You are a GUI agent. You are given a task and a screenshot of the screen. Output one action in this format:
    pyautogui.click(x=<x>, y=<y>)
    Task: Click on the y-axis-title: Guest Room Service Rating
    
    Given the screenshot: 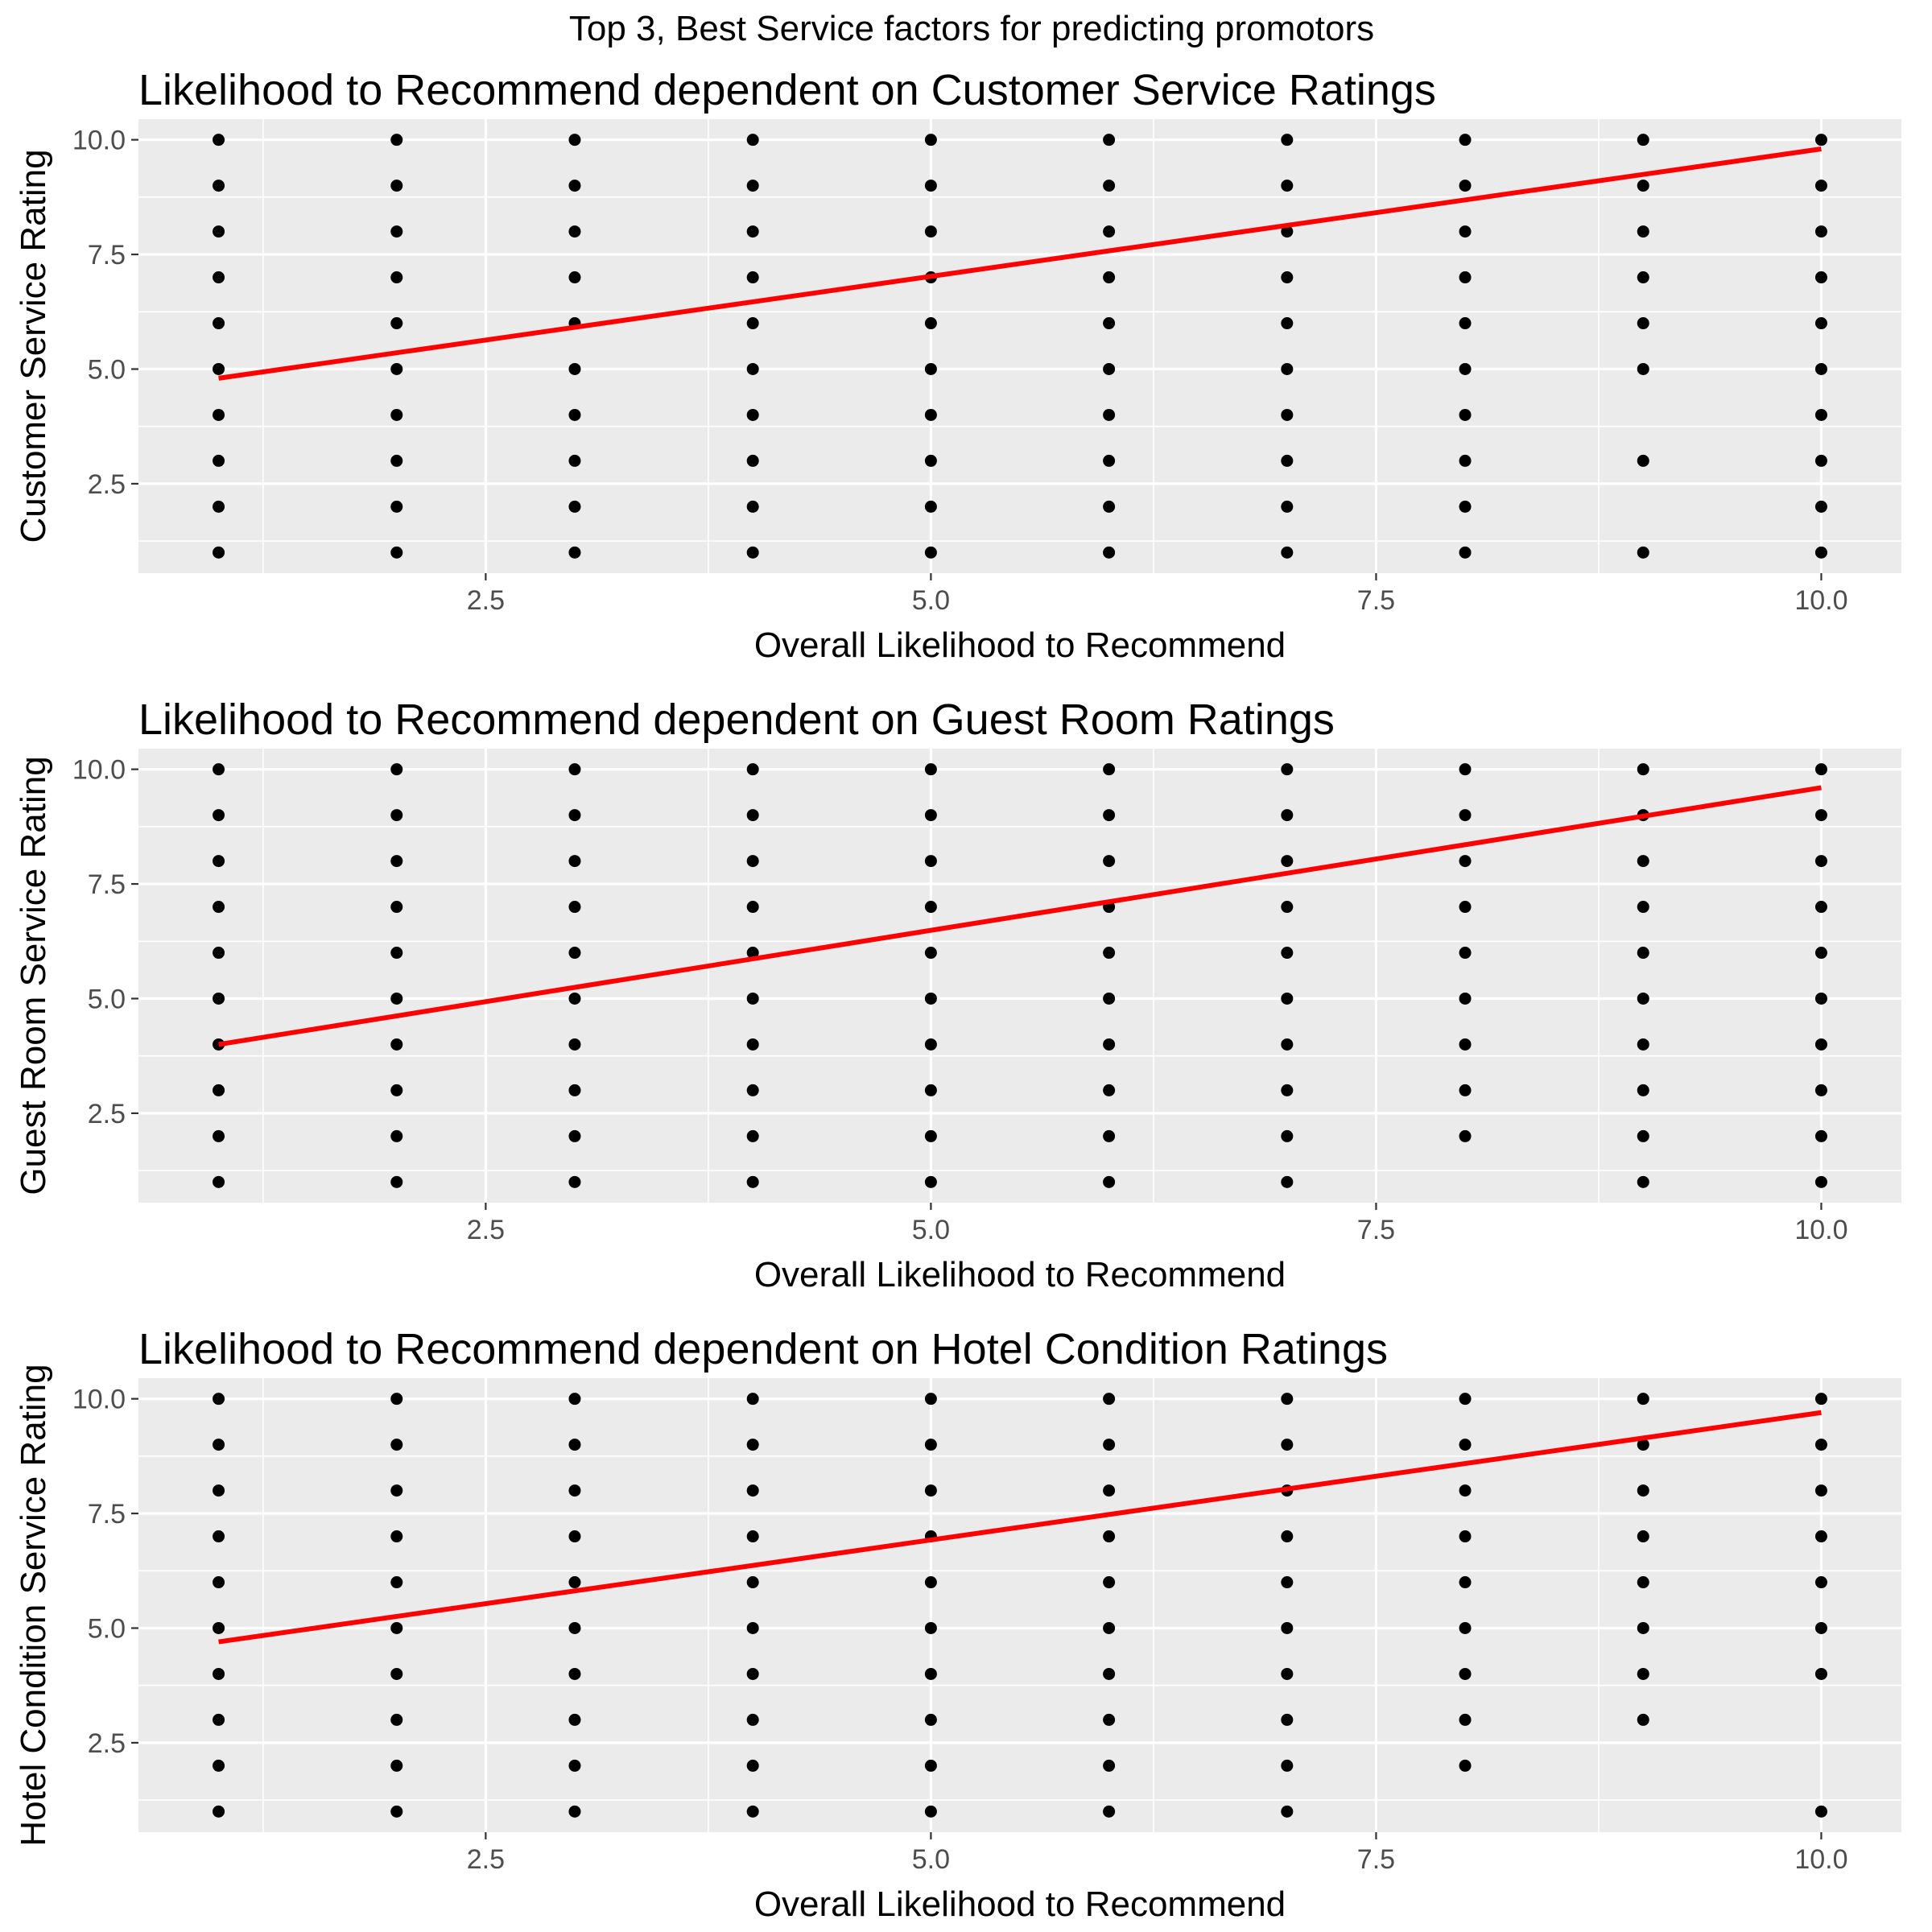 What is the action you would take?
    pyautogui.click(x=33, y=975)
    